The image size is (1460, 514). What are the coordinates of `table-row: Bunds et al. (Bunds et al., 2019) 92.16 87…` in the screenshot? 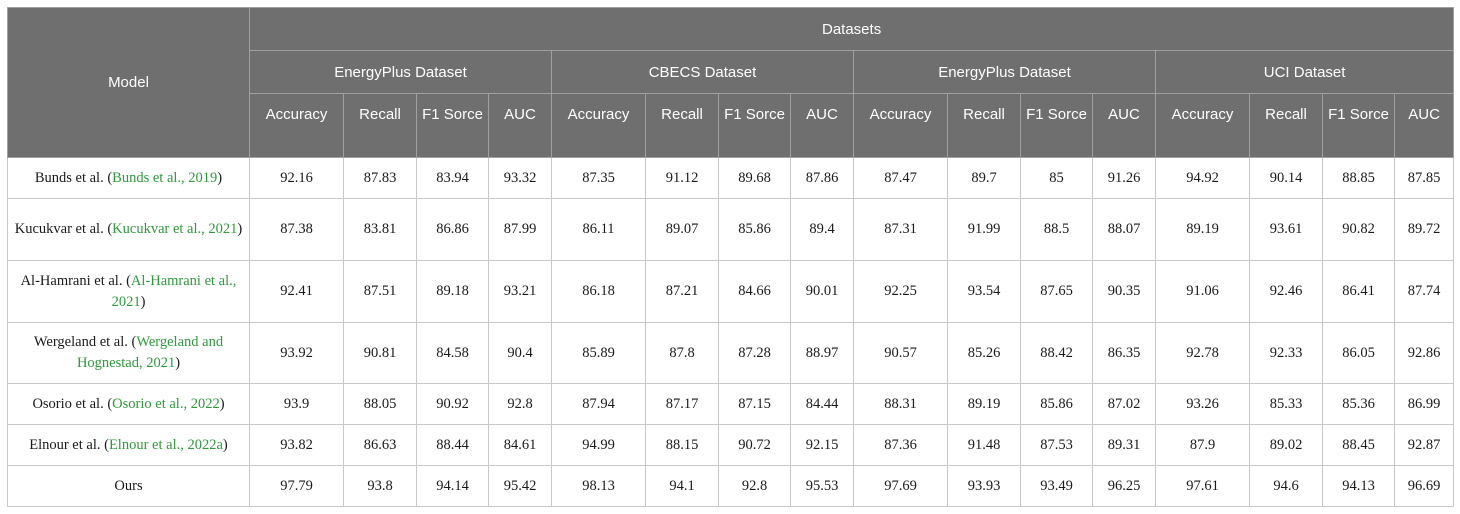 It's located at (731, 178).